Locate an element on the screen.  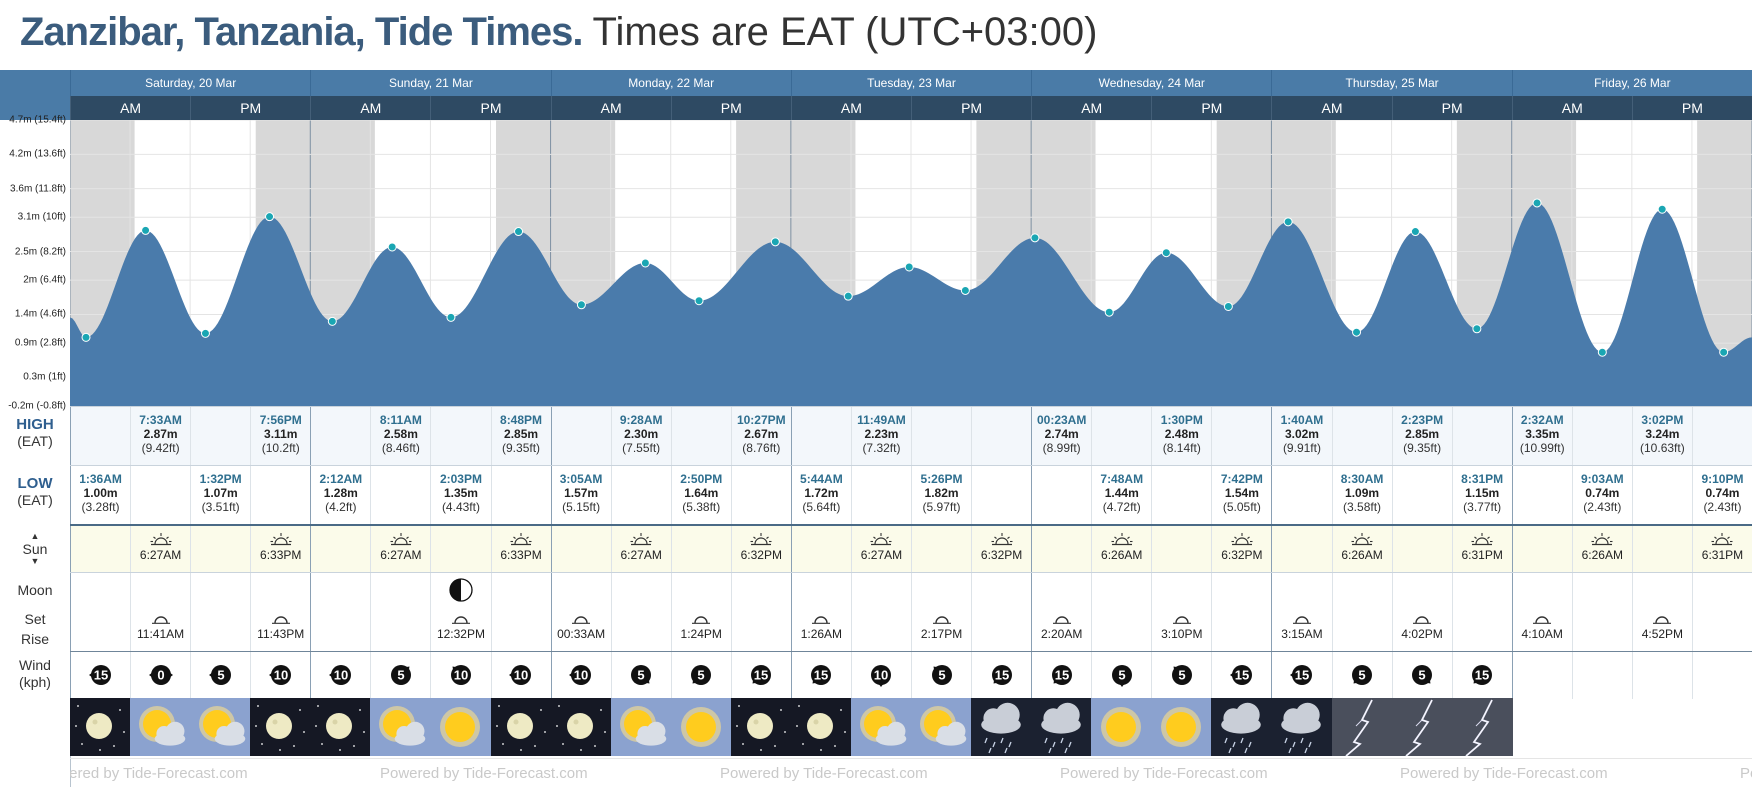
low-tide-entry: 8:30AM 1.09m (3.58ft) is located at coordinates (1362, 493).